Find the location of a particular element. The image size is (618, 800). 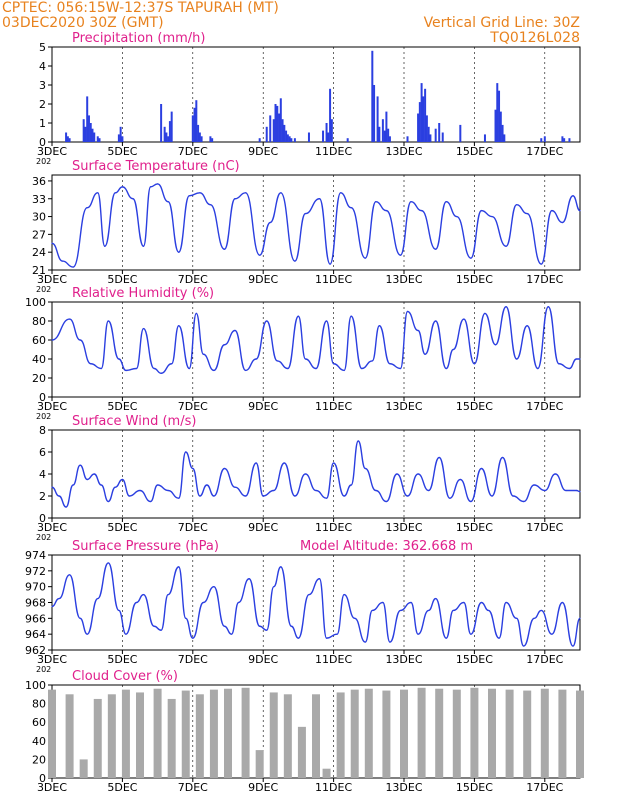

y-tick-label: 1 is located at coordinates (42, 123).